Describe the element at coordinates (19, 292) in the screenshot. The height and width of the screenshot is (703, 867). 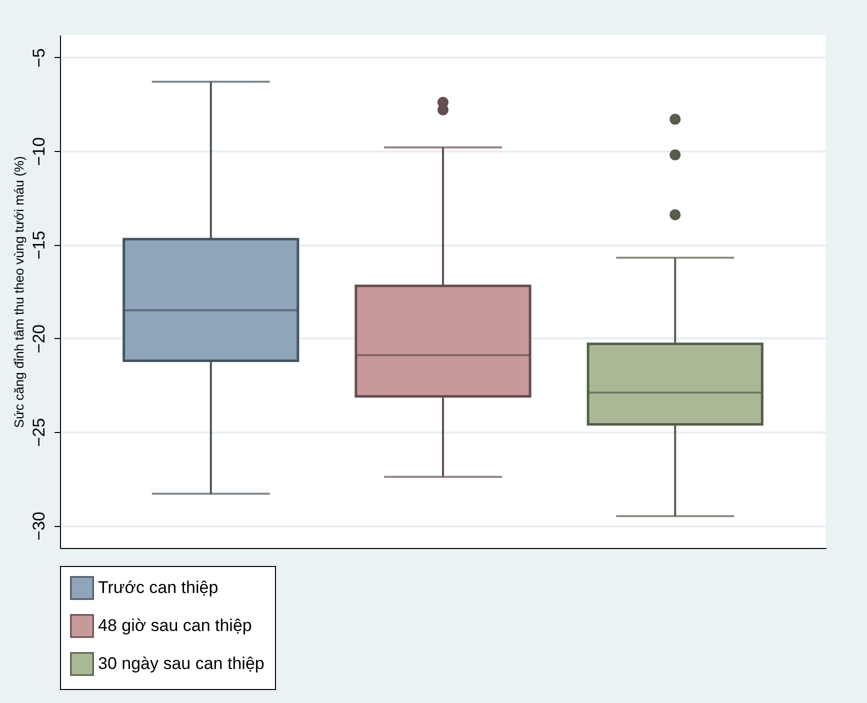
I see `y-axis-title: Sức căng đỉnh tâm thu theo vùng tưới máu (%)` at that location.